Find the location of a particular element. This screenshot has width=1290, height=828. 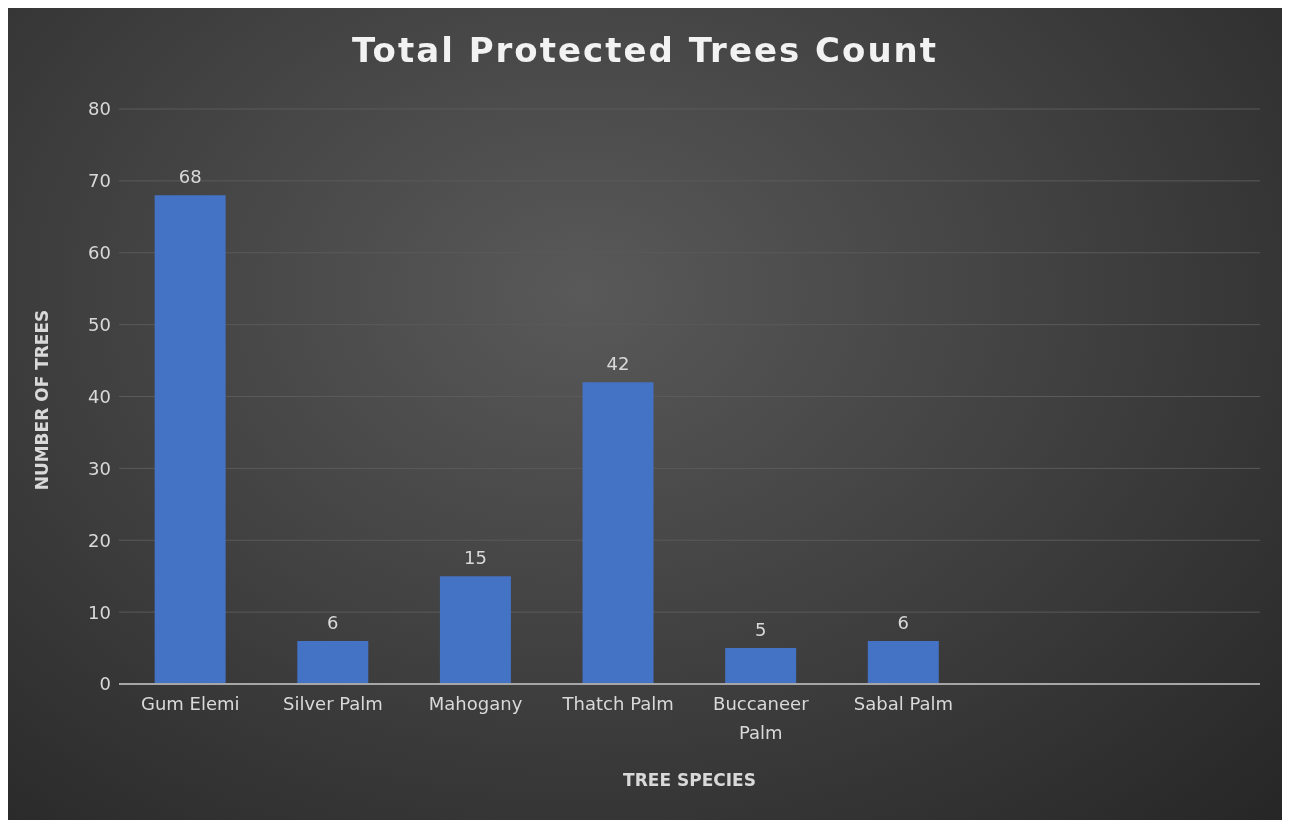

y-tick-label: 40 is located at coordinates (99, 396).